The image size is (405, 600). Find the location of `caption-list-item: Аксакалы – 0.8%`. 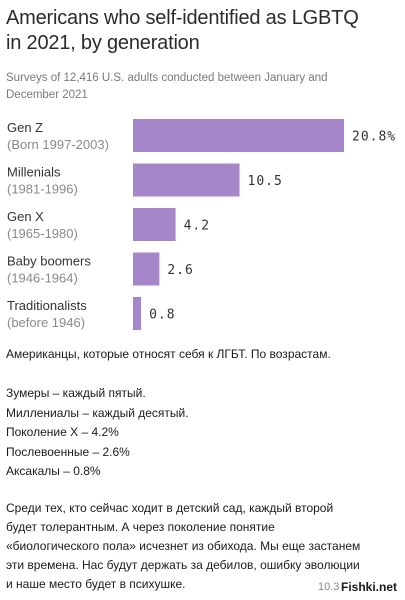

caption-list-item: Аксакалы – 0.8% is located at coordinates (53, 471).